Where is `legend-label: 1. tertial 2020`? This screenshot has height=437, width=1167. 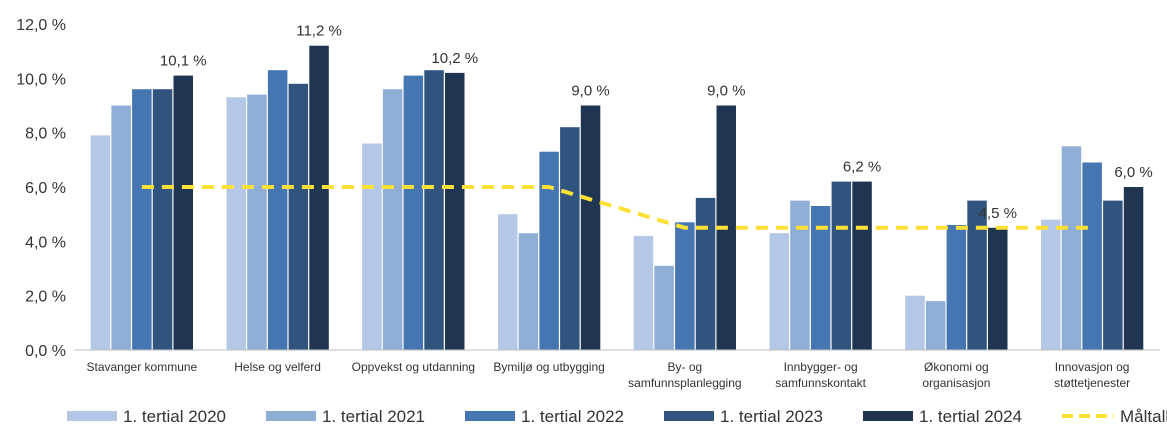
legend-label: 1. tertial 2020 is located at coordinates (174, 416).